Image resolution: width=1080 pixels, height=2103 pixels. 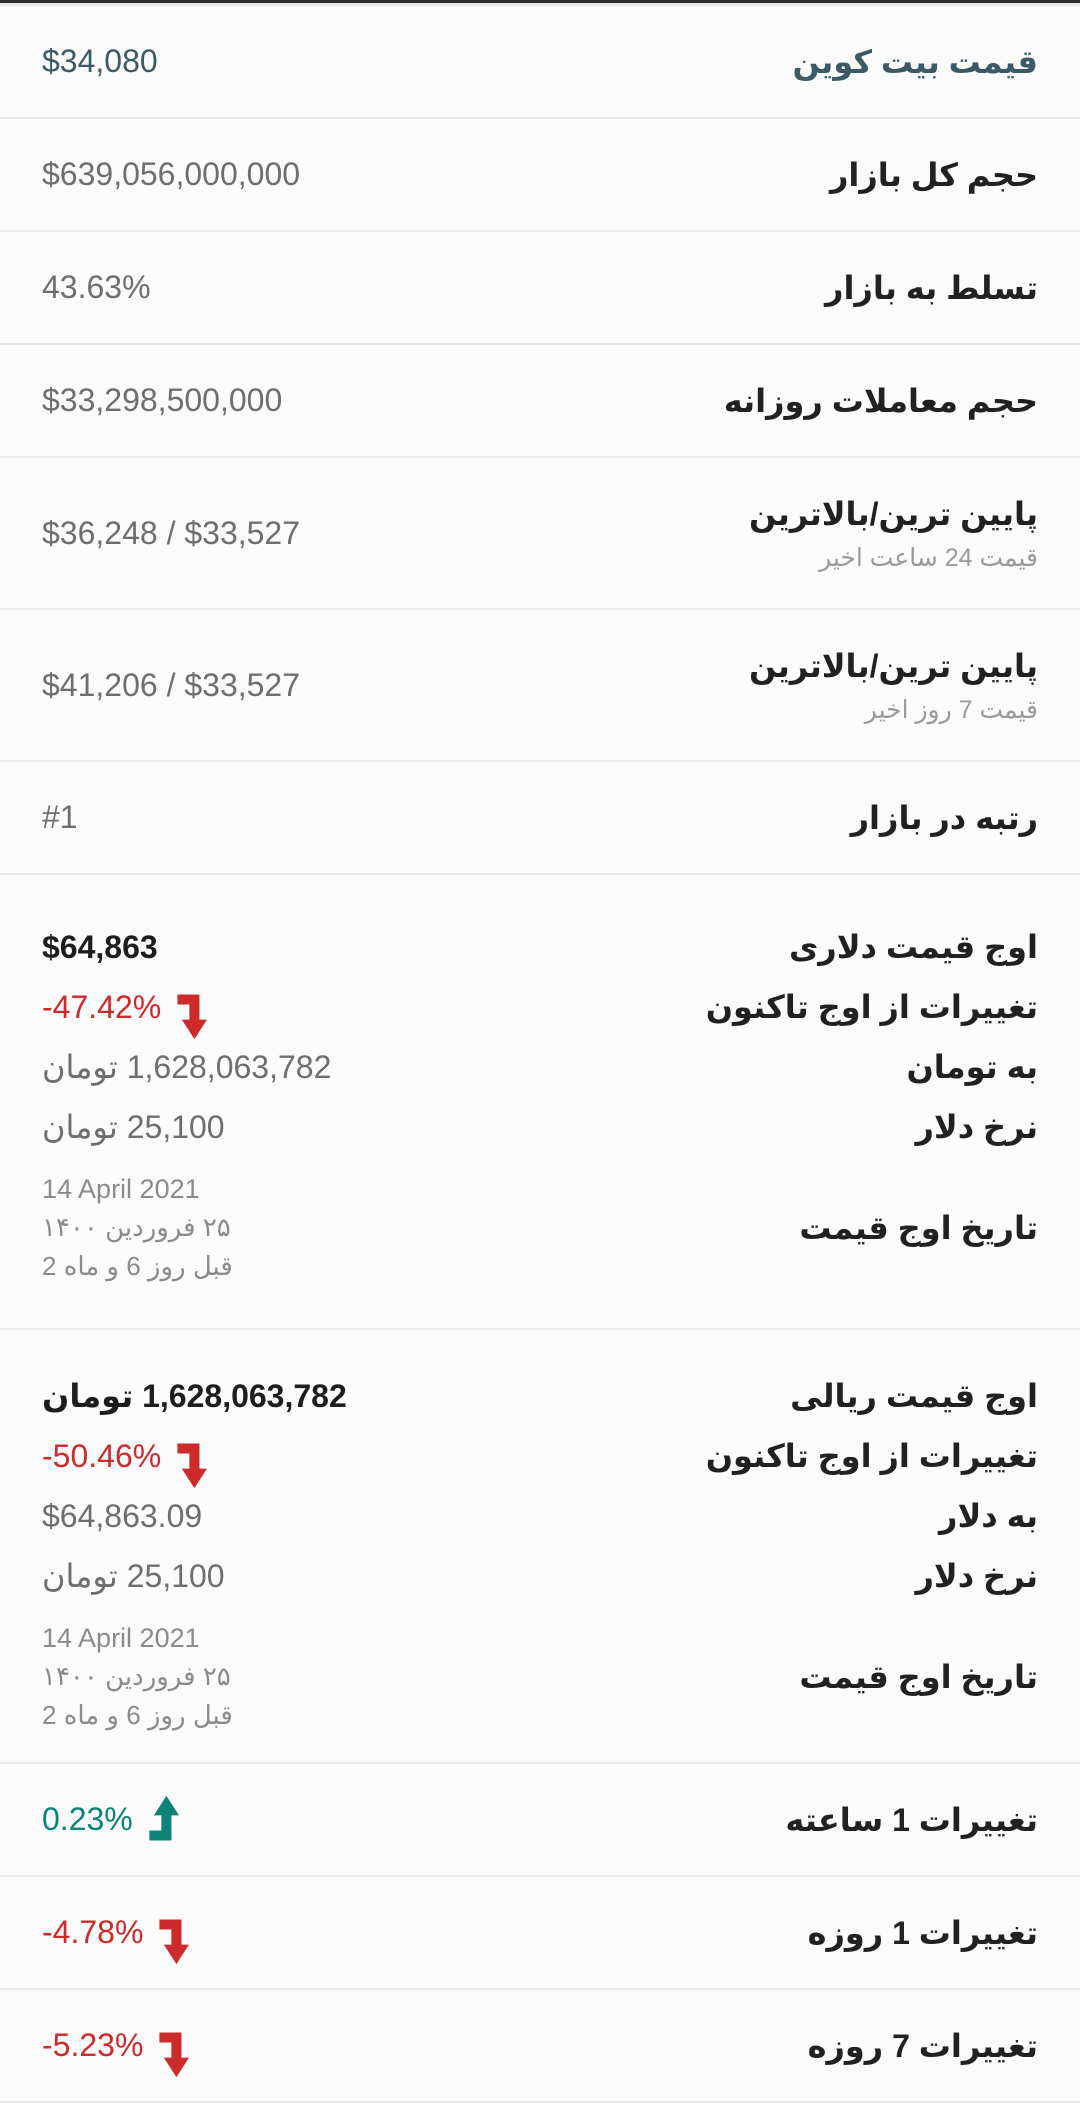 What do you see at coordinates (164, 1818) in the screenshot?
I see `trend-up-icon` at bounding box center [164, 1818].